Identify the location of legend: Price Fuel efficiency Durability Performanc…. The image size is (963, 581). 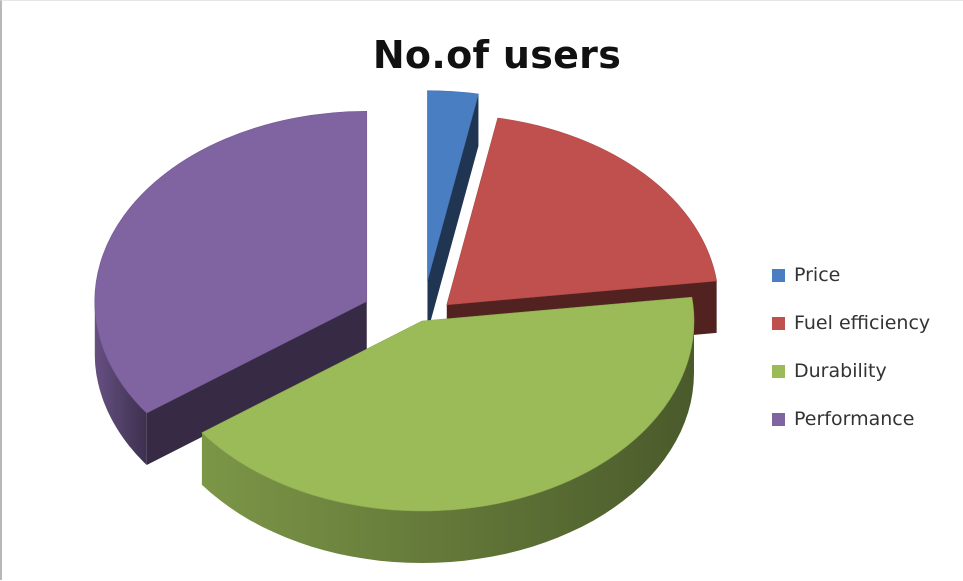
(851, 347).